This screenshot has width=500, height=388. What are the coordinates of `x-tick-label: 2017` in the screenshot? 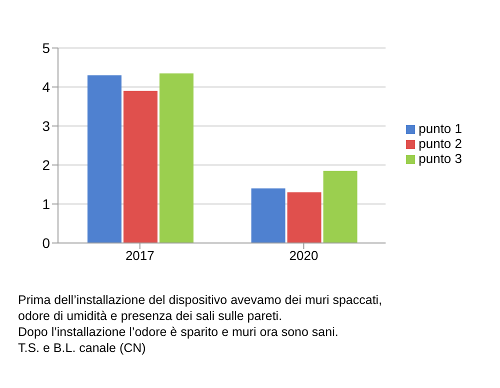 It's located at (139, 256).